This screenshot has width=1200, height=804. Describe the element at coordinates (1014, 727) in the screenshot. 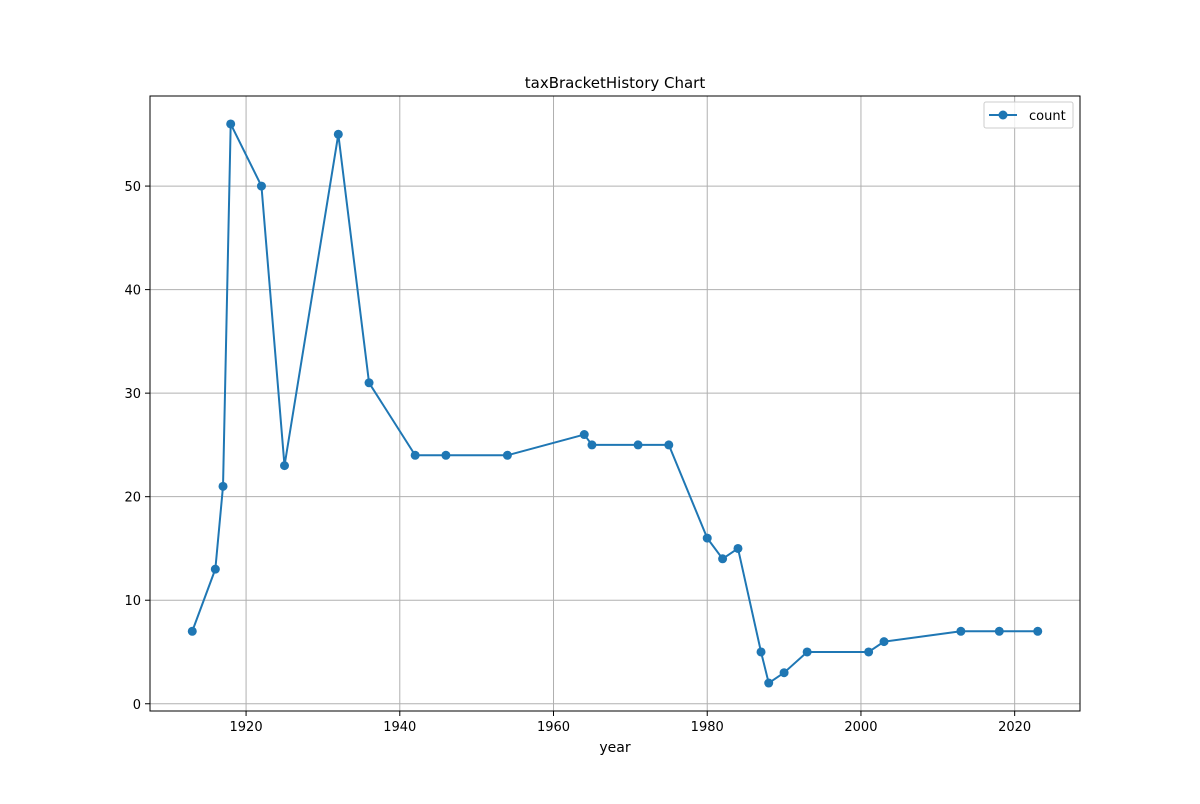

I see `x-tick-label: 2020` at that location.